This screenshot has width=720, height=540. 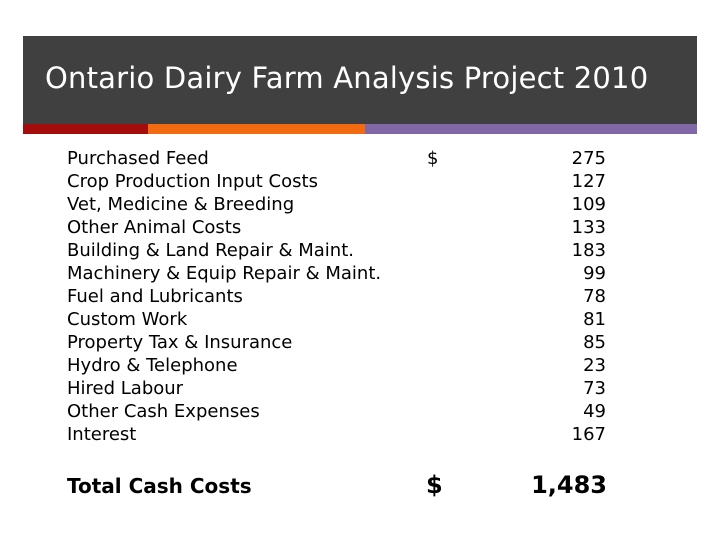 What do you see at coordinates (360, 204) in the screenshot?
I see `cost-row: Vet, Medicine & Breeding 109` at bounding box center [360, 204].